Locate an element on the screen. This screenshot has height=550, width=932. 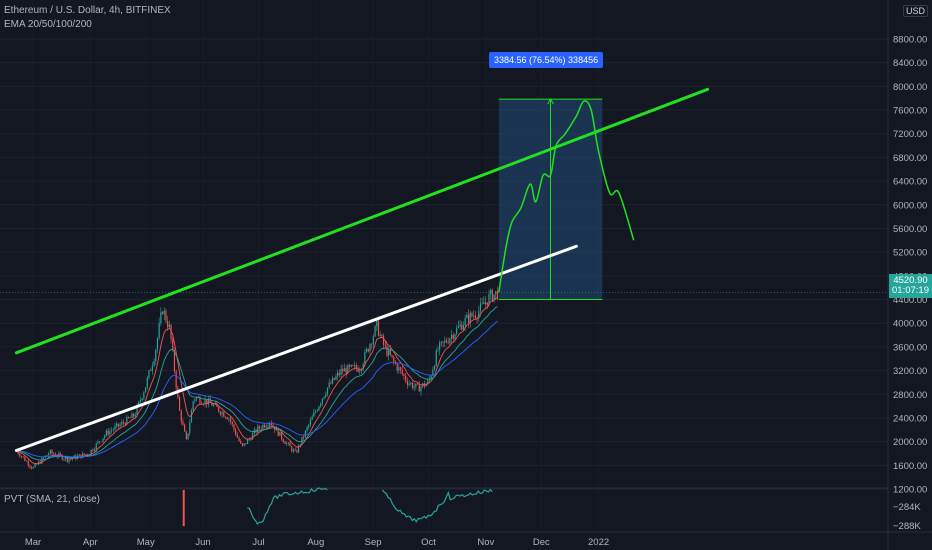
ema-line is located at coordinates (257, 389).